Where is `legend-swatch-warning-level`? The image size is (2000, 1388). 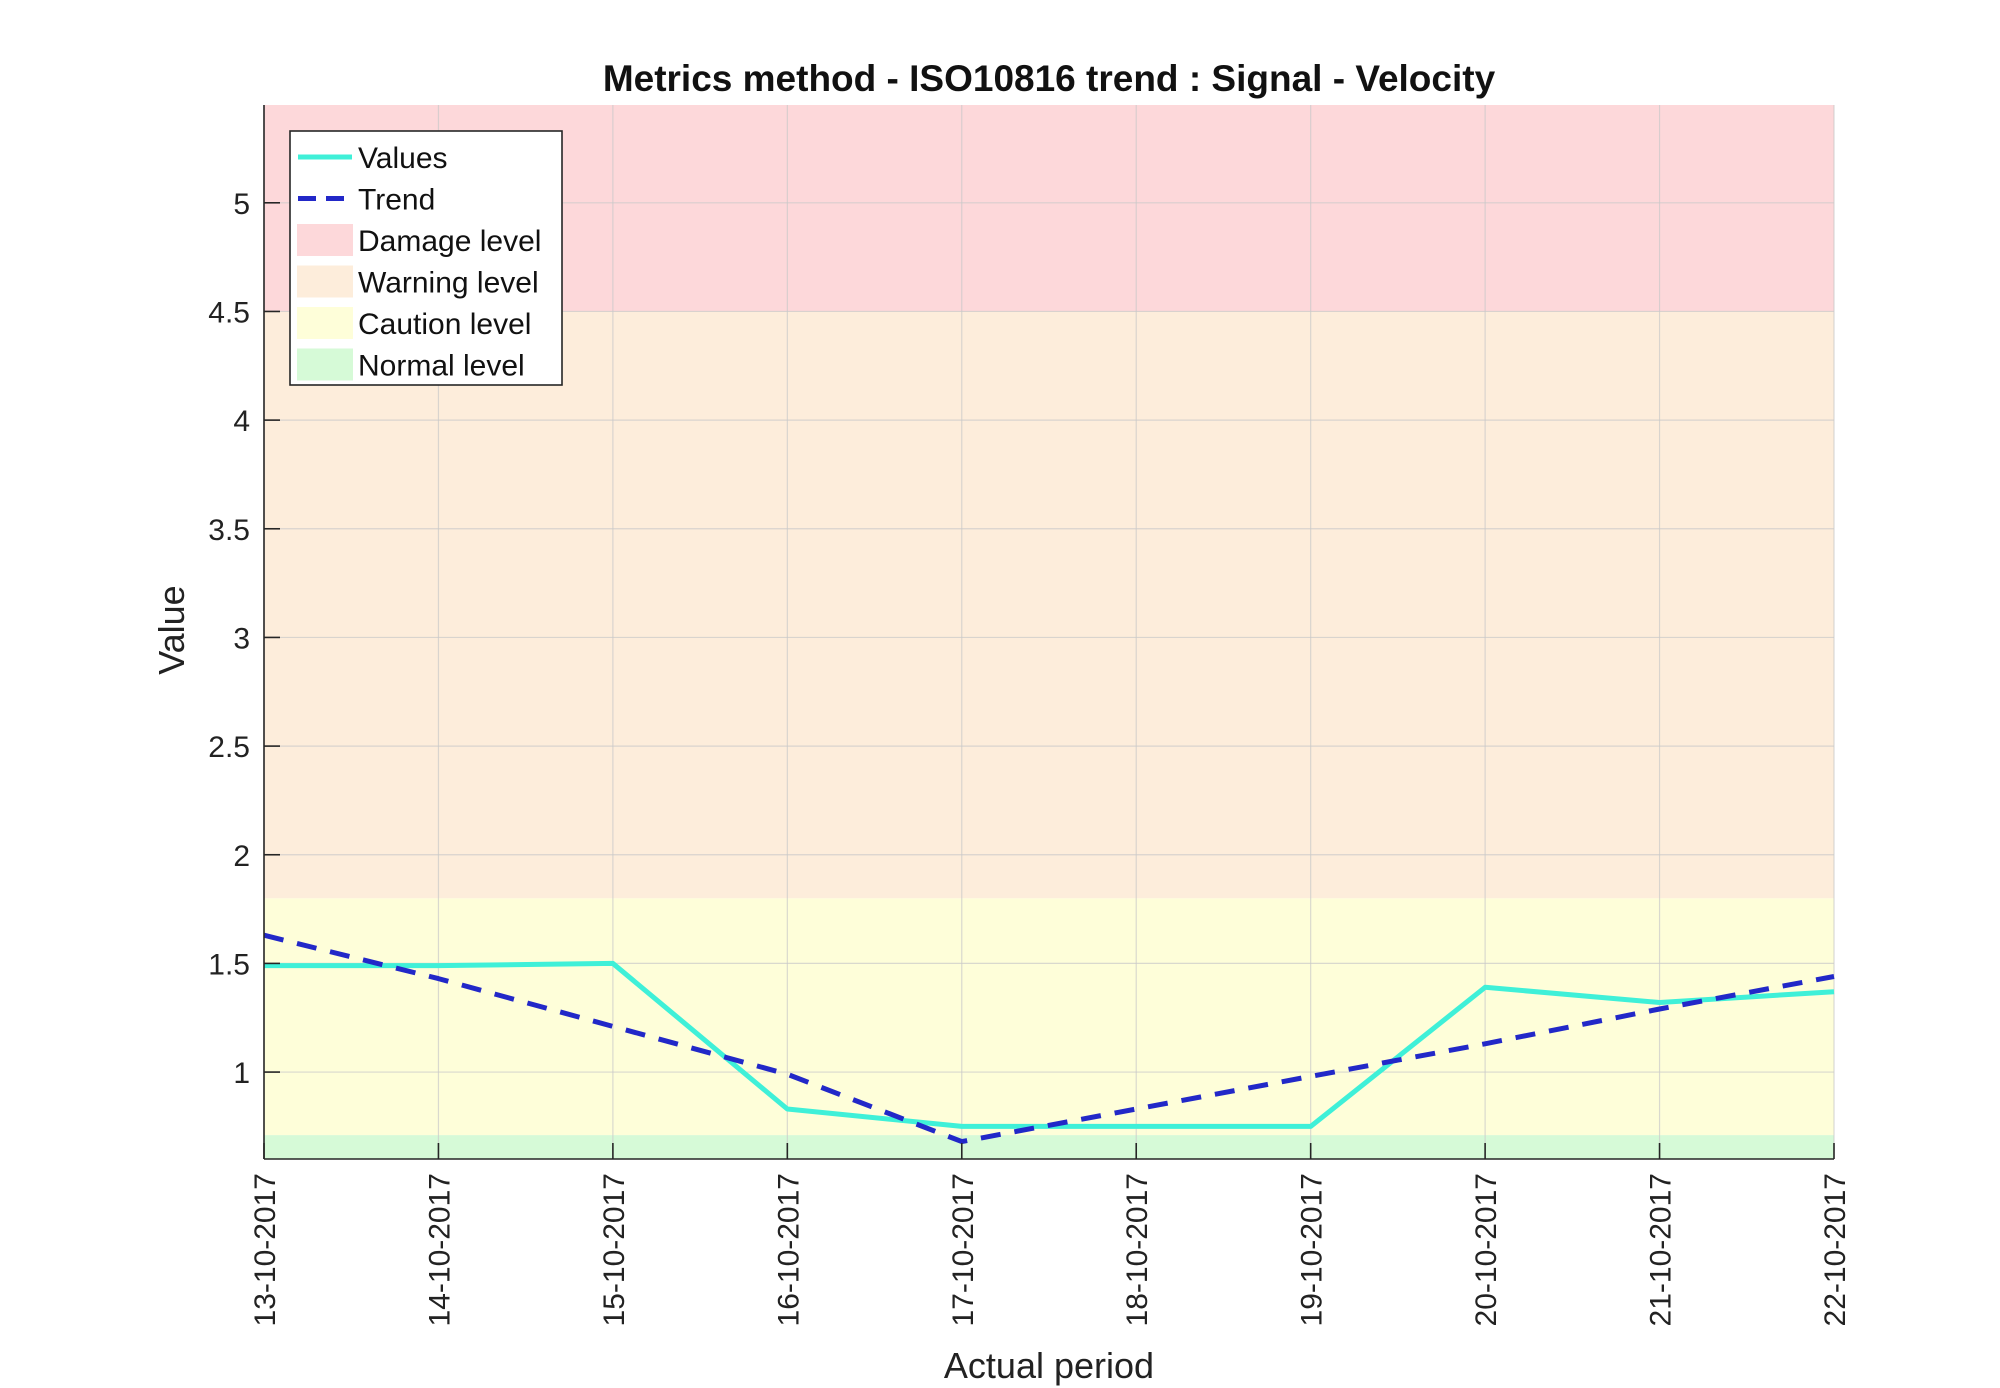
legend-swatch-warning-level is located at coordinates (325, 281).